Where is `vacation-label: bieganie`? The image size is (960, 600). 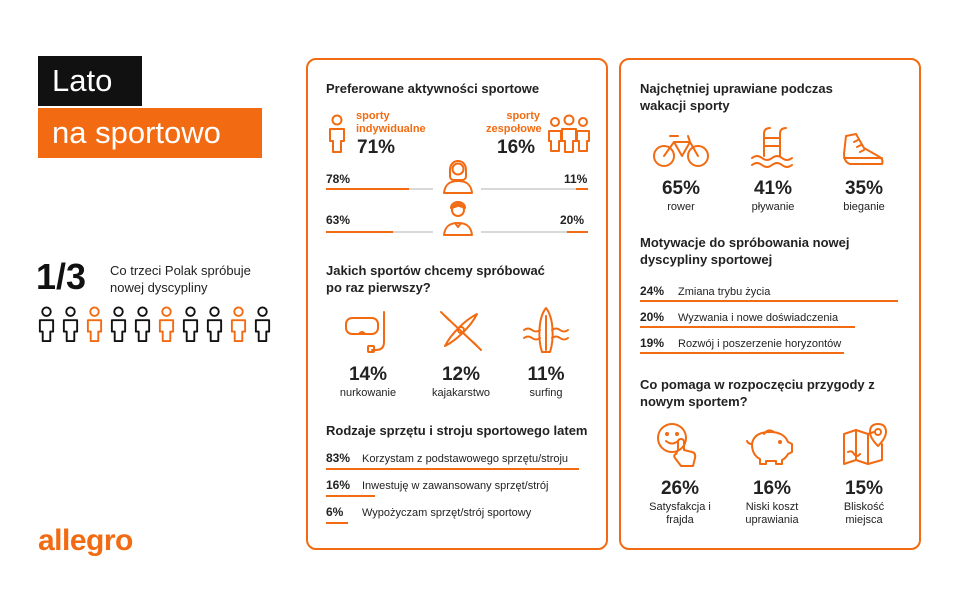 vacation-label: bieganie is located at coordinates (864, 207).